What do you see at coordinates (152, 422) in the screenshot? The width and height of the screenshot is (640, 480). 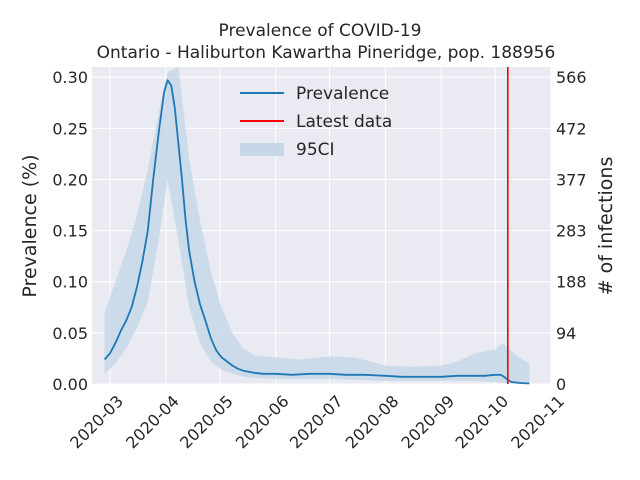 I see `x-tick-label: 2020-04` at bounding box center [152, 422].